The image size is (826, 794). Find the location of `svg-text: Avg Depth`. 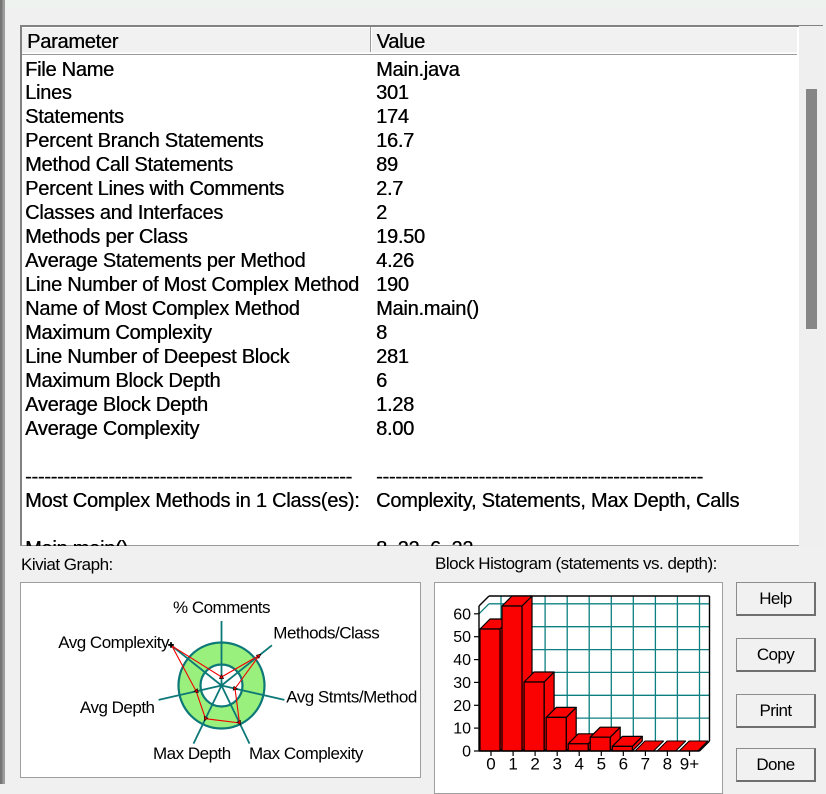

svg-text: Avg Depth is located at coordinates (117, 707).